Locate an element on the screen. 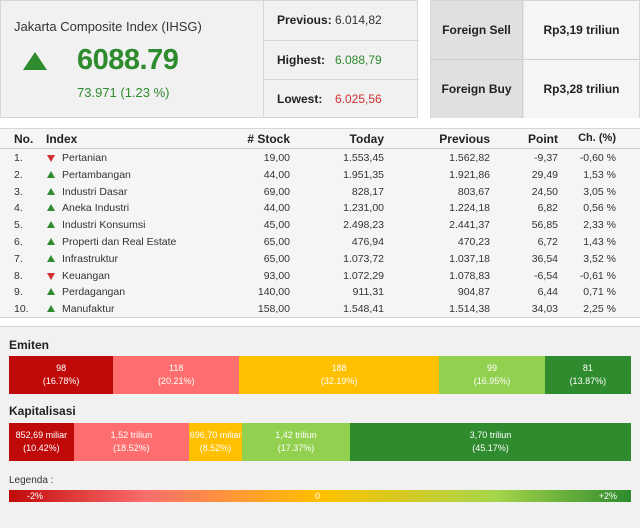 The height and width of the screenshot is (528, 640). stat-highest-label: Highest: is located at coordinates (301, 60).